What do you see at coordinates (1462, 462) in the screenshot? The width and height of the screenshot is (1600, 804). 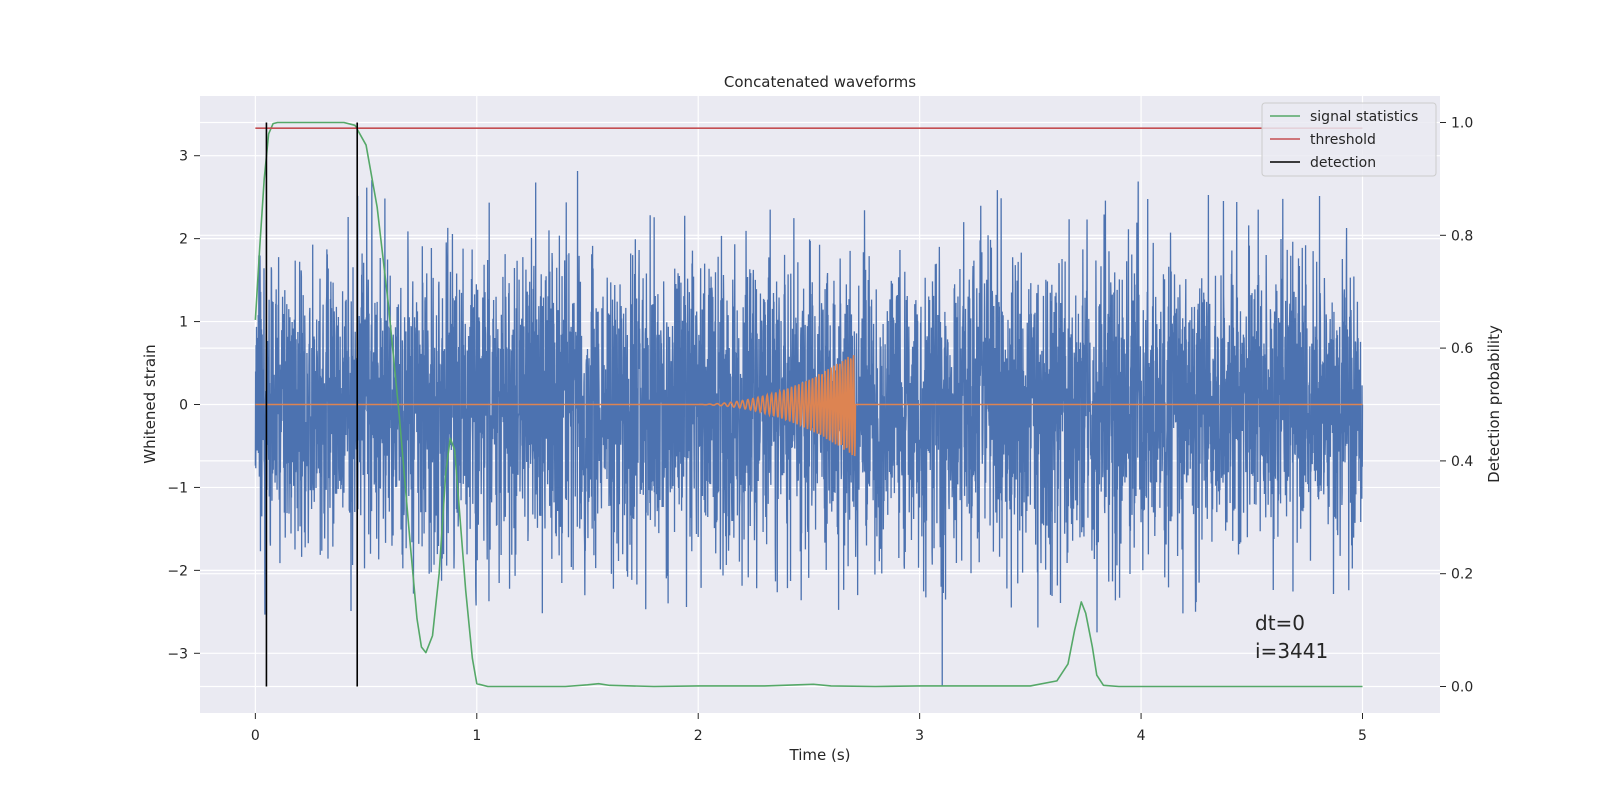 I see `y-right-tick-label-2: 0.4` at bounding box center [1462, 462].